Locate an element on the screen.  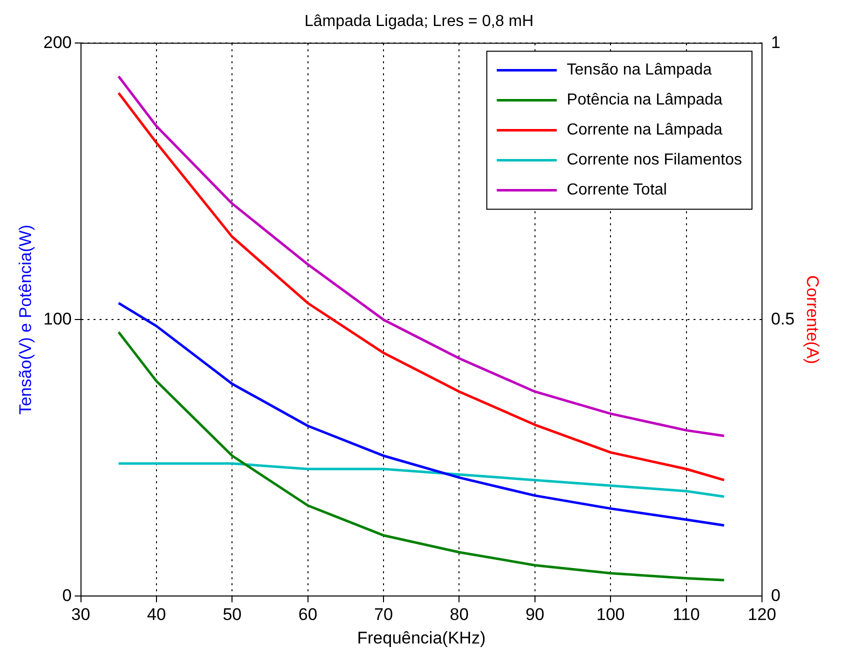
legend-label: Tensão na Lâmpada is located at coordinates (639, 70).